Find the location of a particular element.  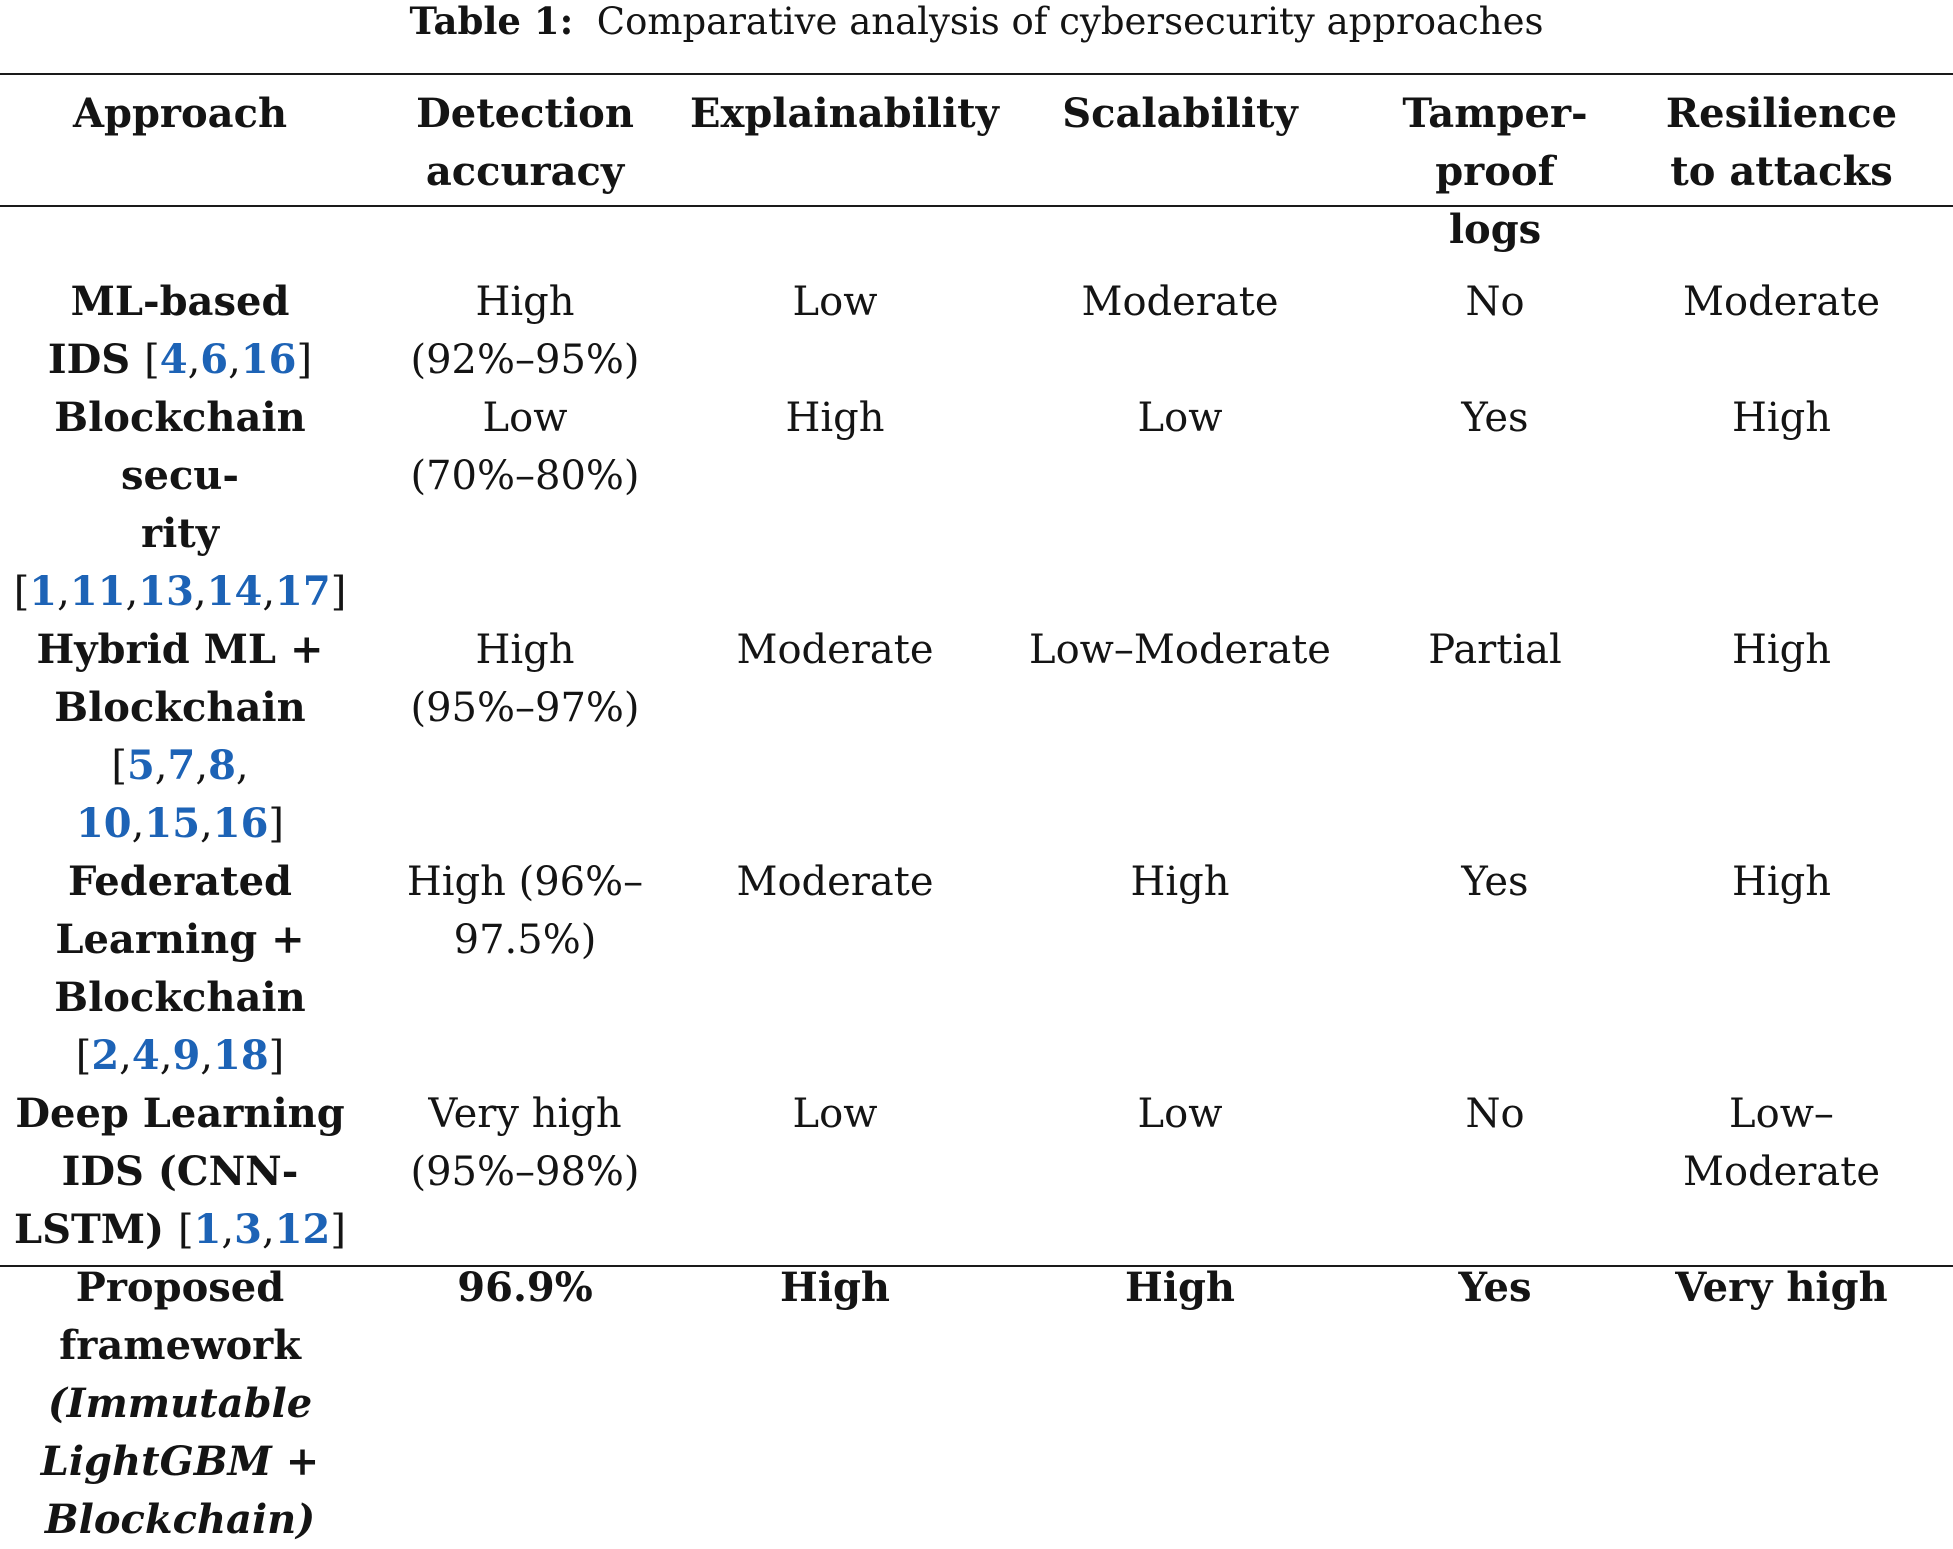

table-header-rule is located at coordinates (976, 206).